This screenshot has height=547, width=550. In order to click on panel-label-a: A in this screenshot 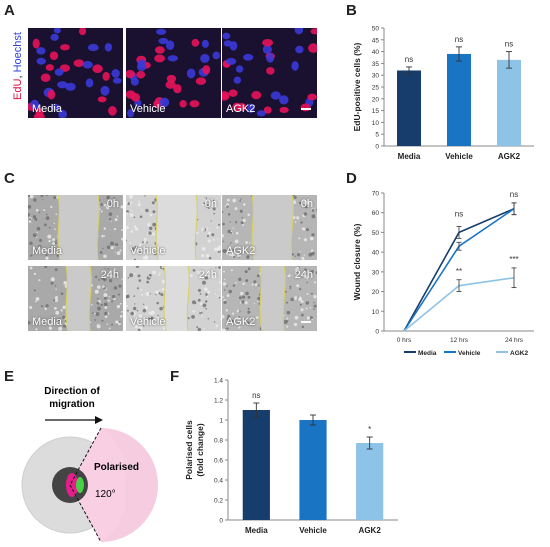, I will do `click(9, 10)`.